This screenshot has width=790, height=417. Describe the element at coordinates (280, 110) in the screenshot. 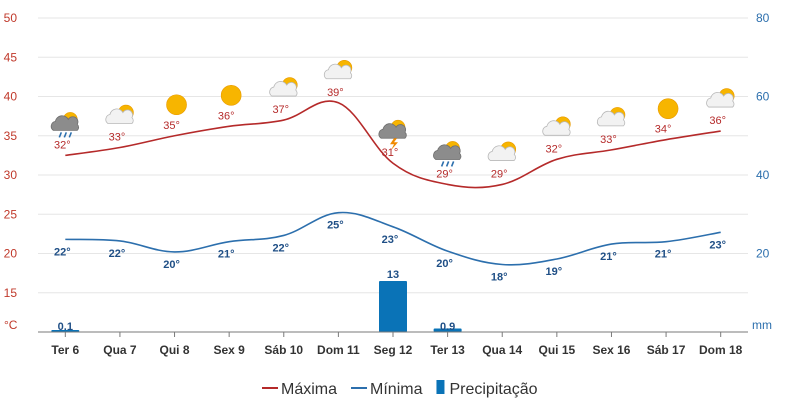

I see `max-temperature-label: 37°` at that location.